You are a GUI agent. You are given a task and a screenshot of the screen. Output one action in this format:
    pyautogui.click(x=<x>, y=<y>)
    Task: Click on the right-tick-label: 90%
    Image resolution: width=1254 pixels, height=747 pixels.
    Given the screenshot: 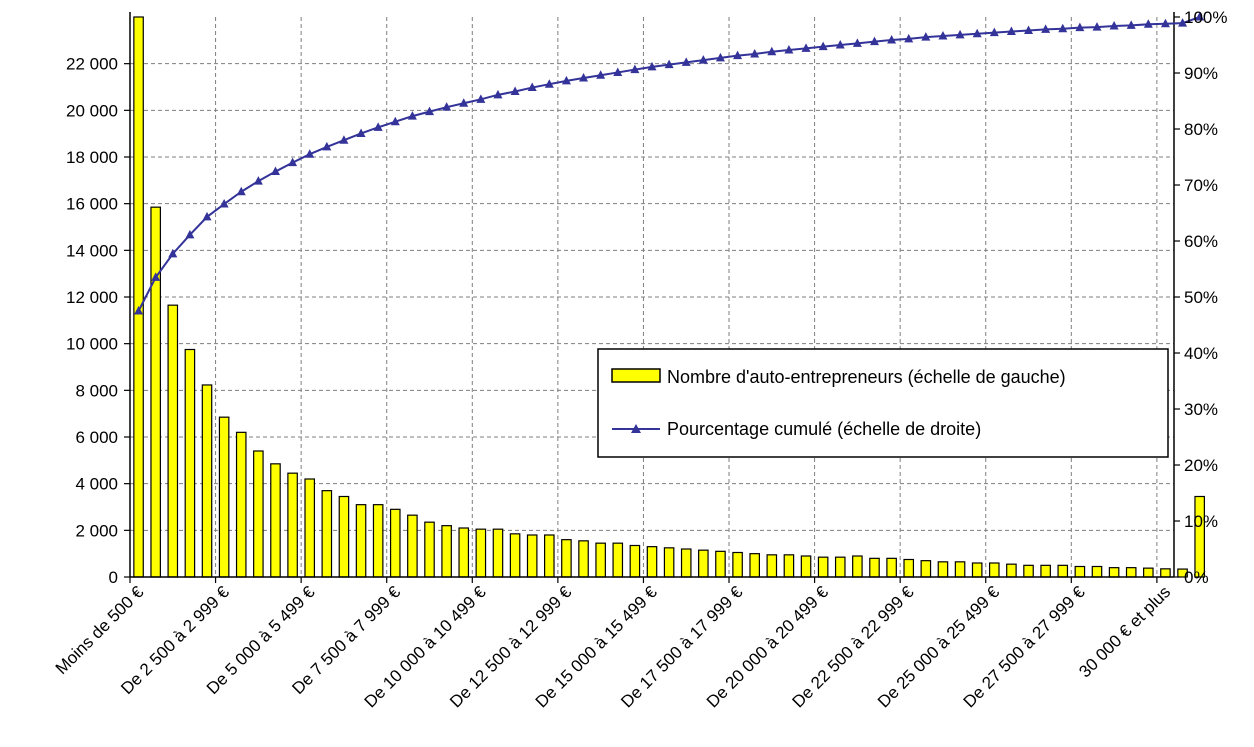 What is the action you would take?
    pyautogui.click(x=1201, y=73)
    